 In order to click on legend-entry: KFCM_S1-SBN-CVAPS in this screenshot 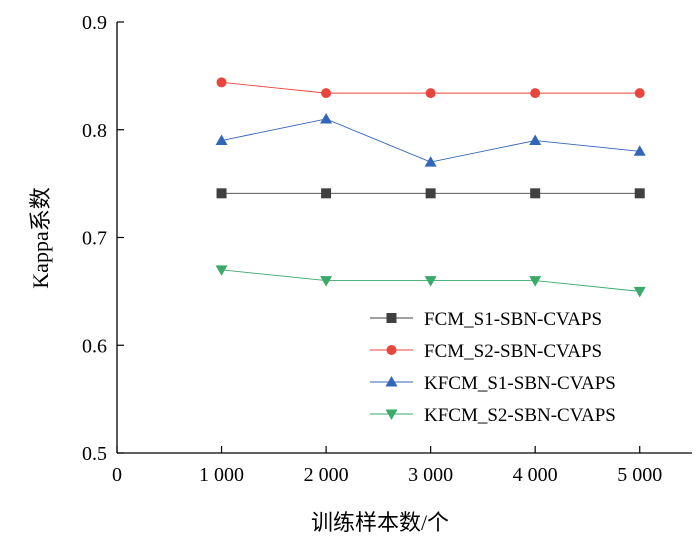, I will do `click(493, 383)`.